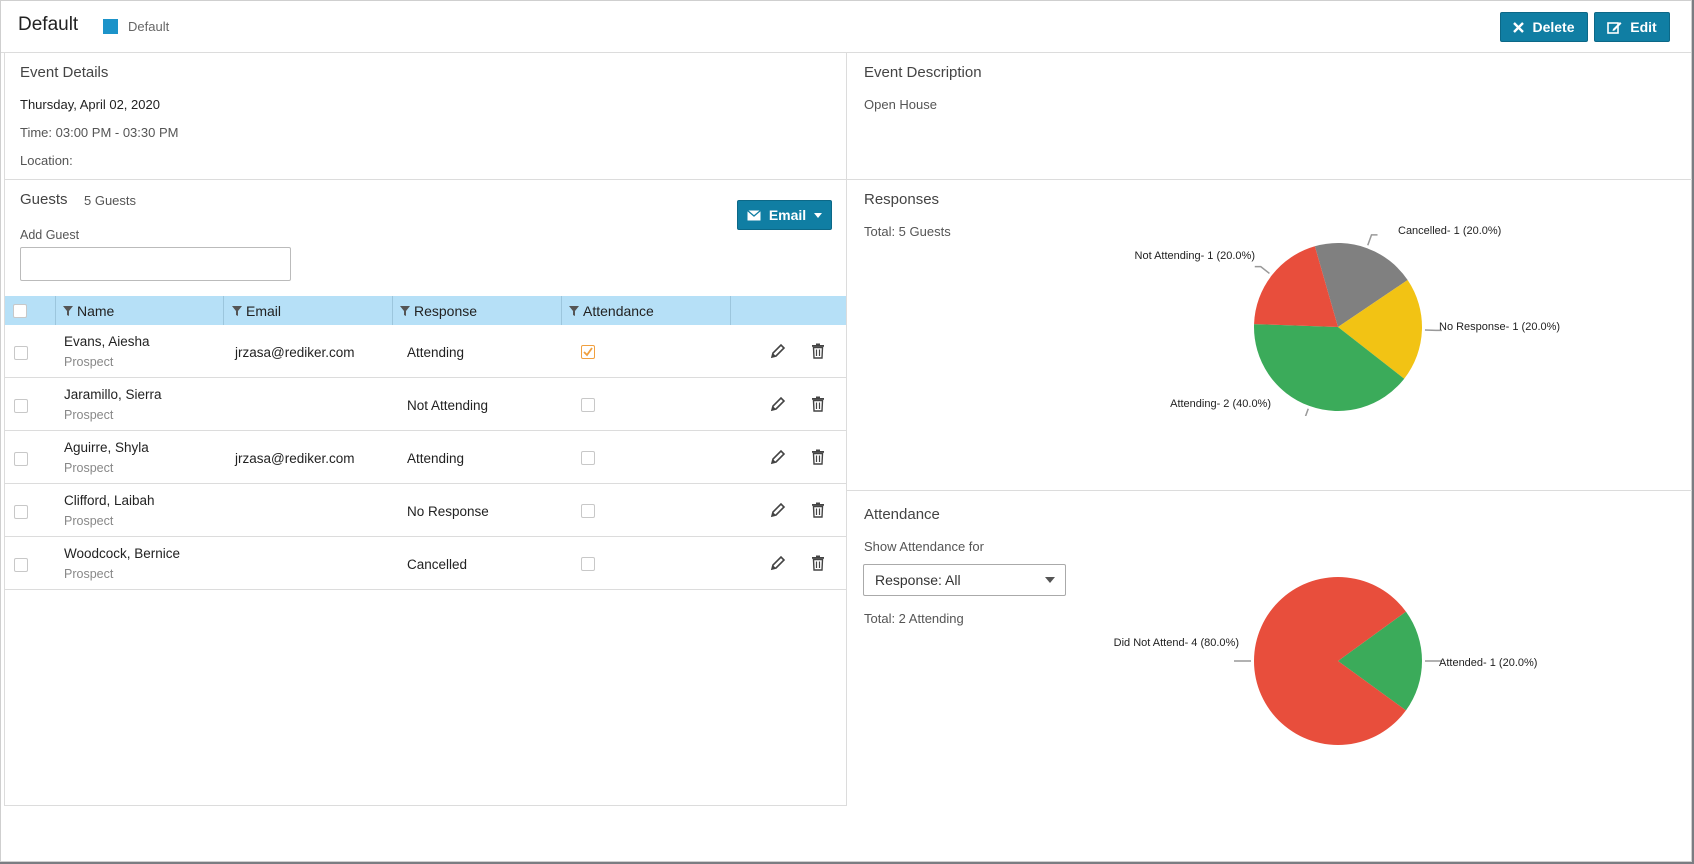 This screenshot has width=1694, height=864. I want to click on event-time: Time: 03:00 PM - 03:30 PM, so click(99, 132).